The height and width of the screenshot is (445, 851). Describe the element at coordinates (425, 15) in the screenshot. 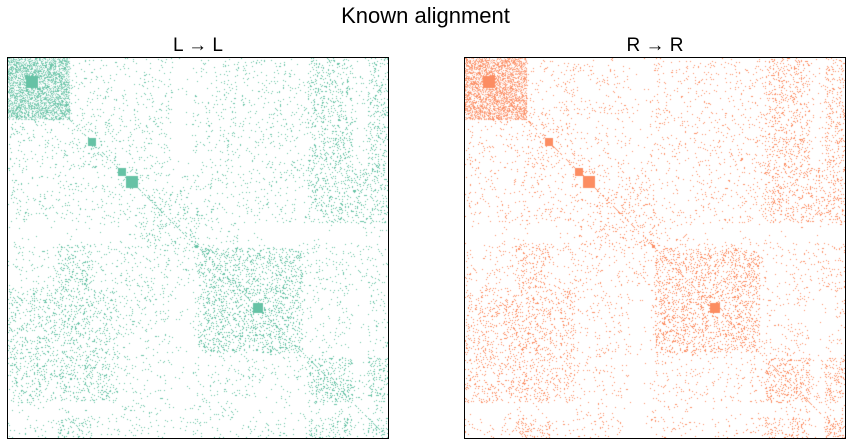

I see `figure-suptitle: Known alignment` at that location.